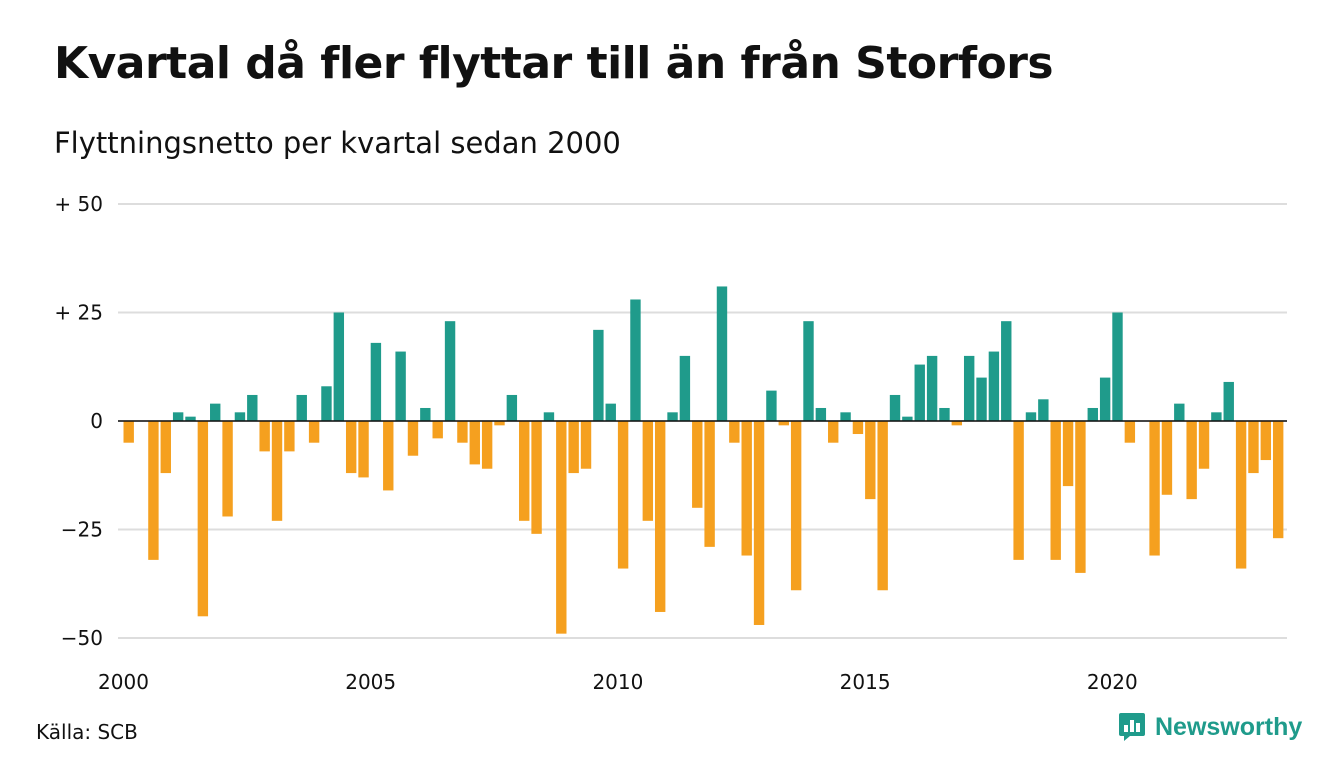 This screenshot has width=1340, height=780. Describe the element at coordinates (123, 682) in the screenshot. I see `x-tick-label: 2000` at that location.